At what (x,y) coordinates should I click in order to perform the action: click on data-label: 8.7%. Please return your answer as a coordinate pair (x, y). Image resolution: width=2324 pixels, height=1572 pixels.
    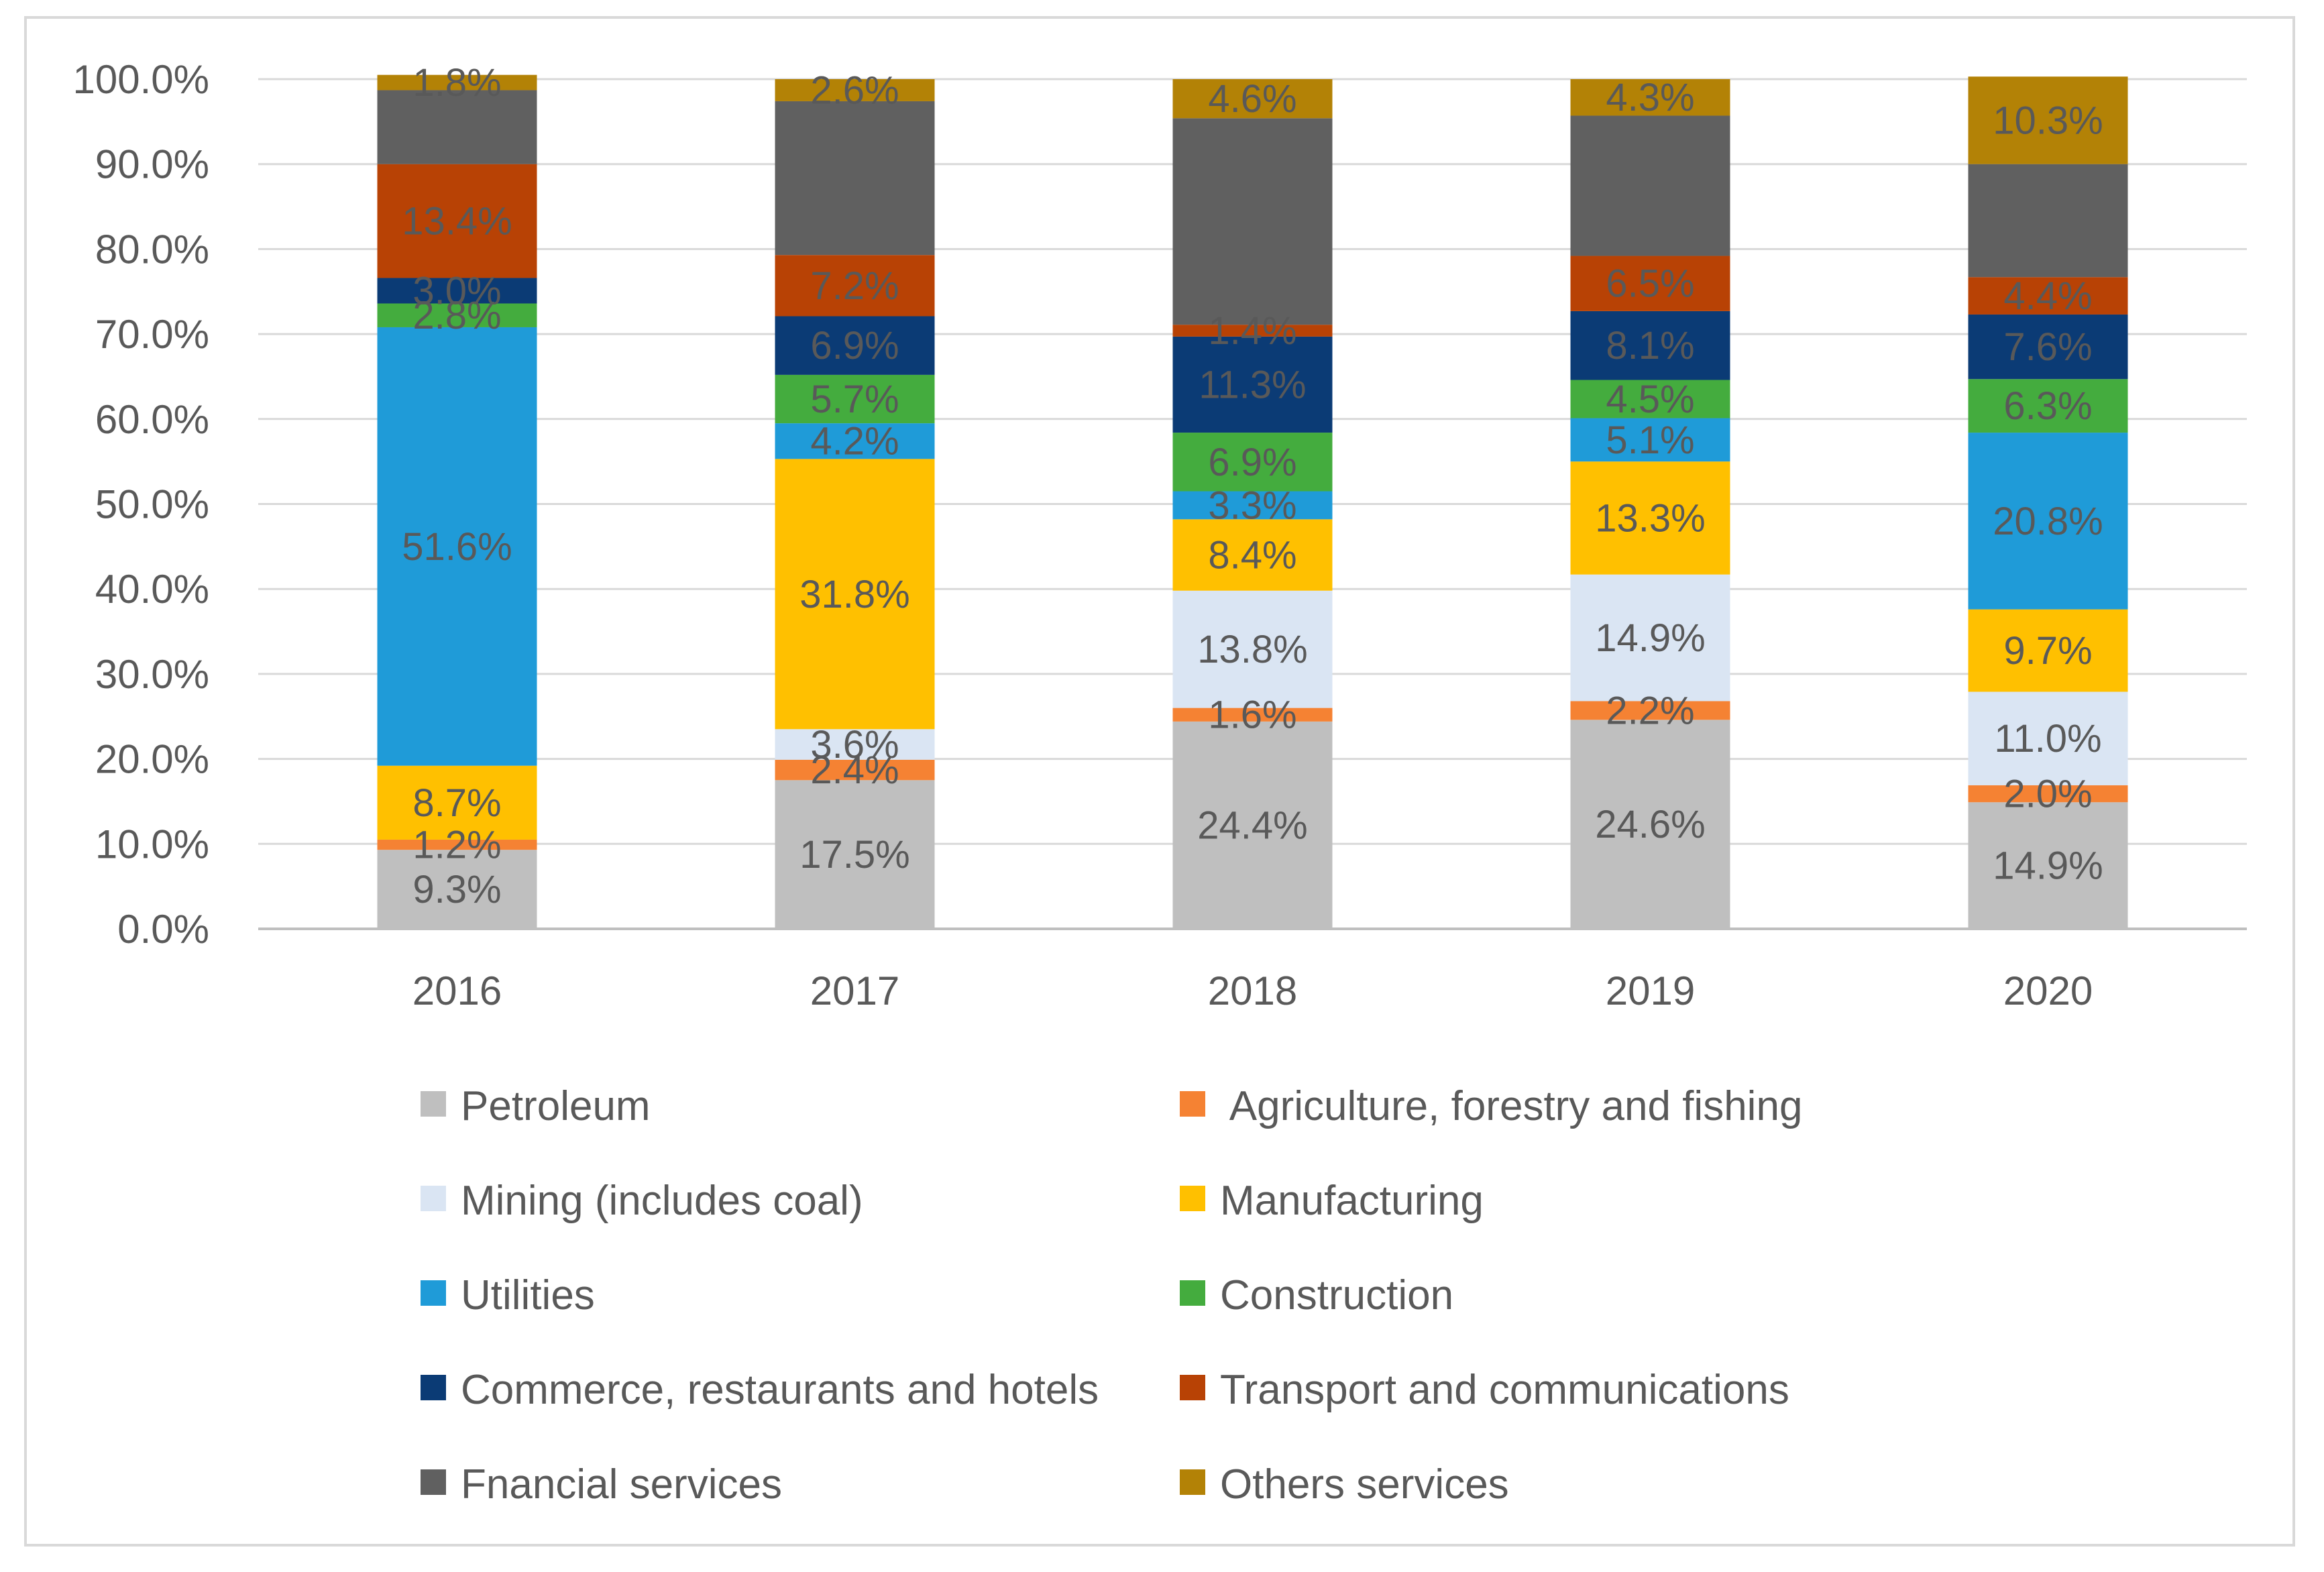
    Looking at the image, I should click on (456, 803).